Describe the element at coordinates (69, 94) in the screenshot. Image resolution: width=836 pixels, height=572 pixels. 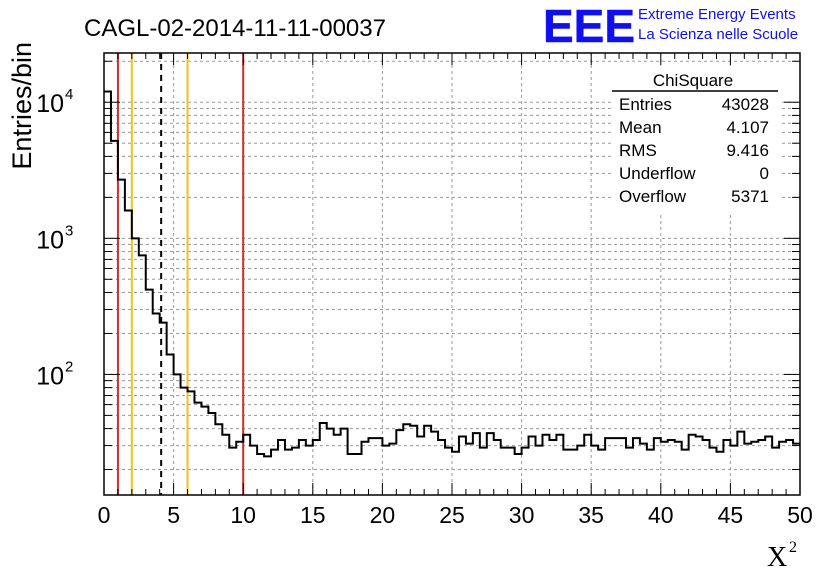
I see `y-tick-label-exp: 4` at that location.